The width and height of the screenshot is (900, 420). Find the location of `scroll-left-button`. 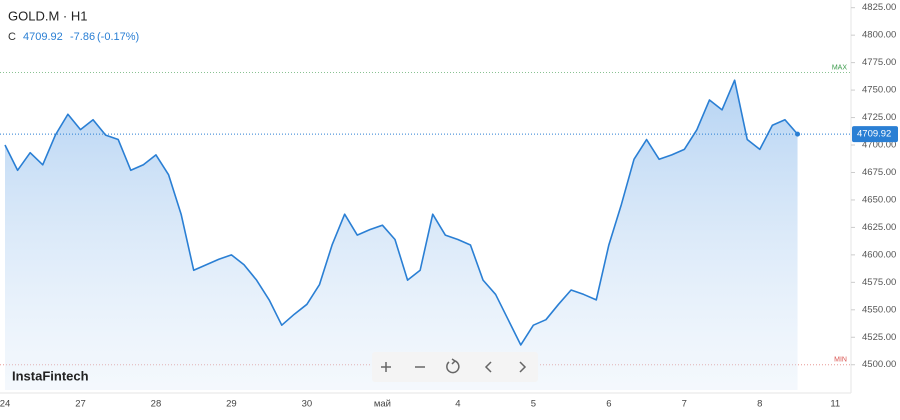

scroll-left-button is located at coordinates (488, 367).